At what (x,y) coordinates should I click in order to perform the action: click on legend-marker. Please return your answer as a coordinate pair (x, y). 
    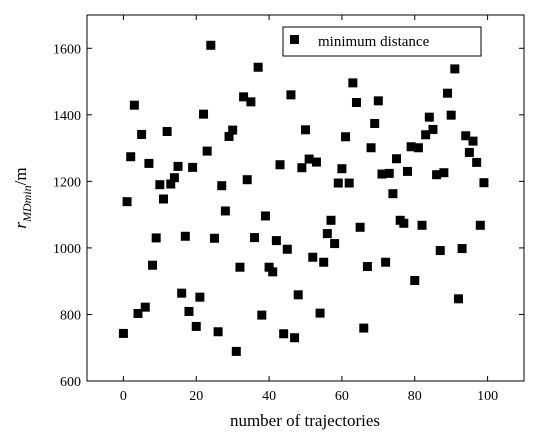
    Looking at the image, I should click on (294, 39).